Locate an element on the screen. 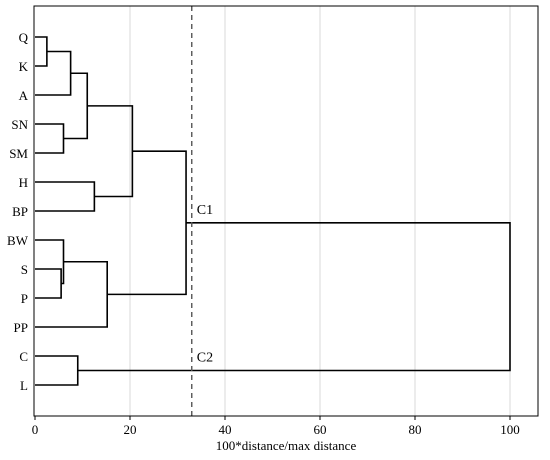 The width and height of the screenshot is (550, 460). leaf-label-c: C is located at coordinates (23, 356).